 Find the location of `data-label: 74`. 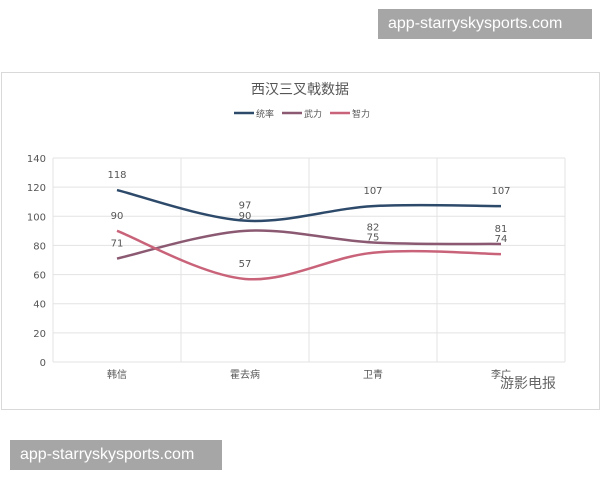

data-label: 74 is located at coordinates (501, 239).